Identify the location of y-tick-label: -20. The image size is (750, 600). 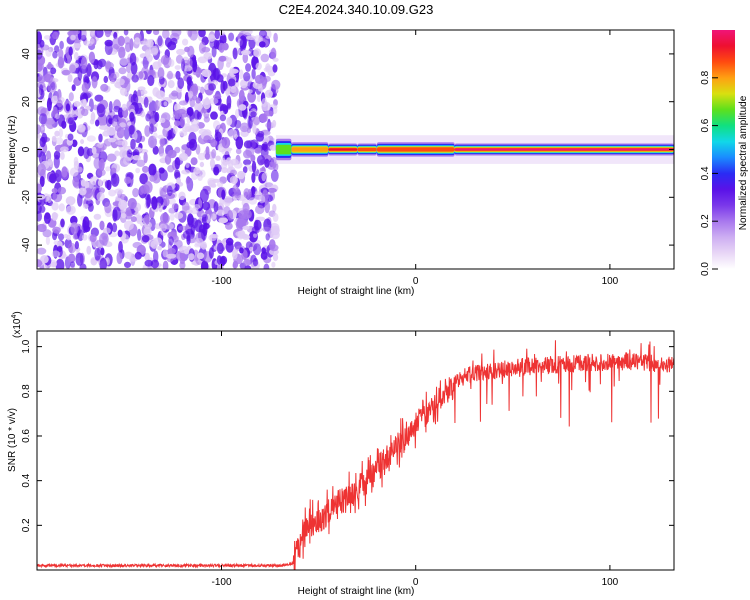
(26, 197).